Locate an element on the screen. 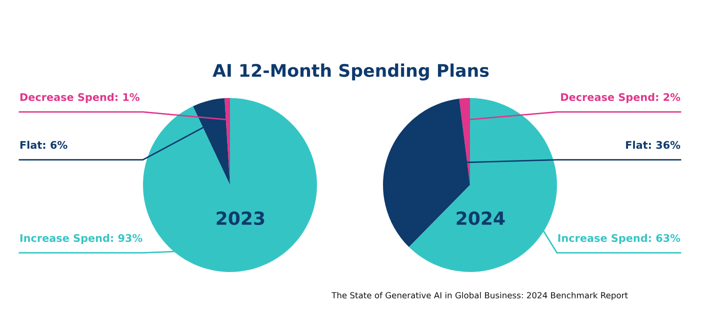 This screenshot has width=702, height=336. slice-label: Decrease Spend: 1% is located at coordinates (80, 98).